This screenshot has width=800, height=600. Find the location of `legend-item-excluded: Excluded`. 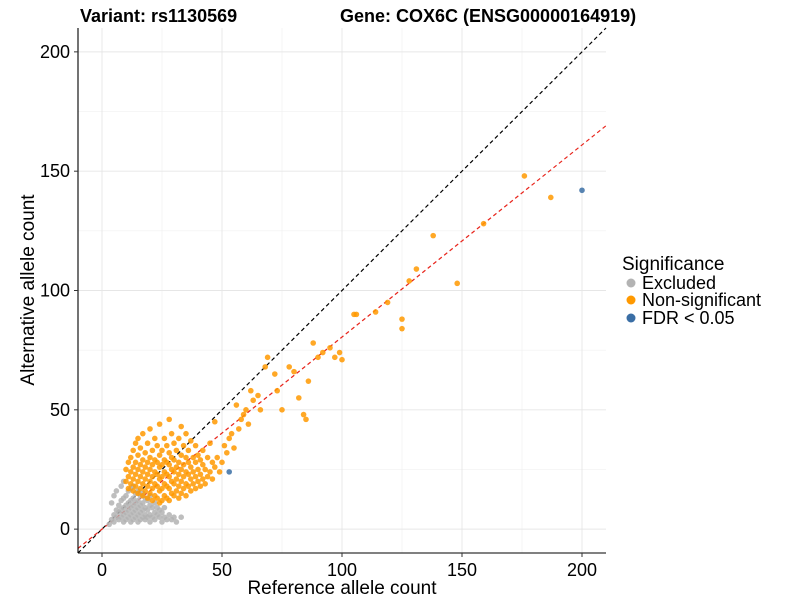

legend-item-excluded: Excluded is located at coordinates (671, 283).